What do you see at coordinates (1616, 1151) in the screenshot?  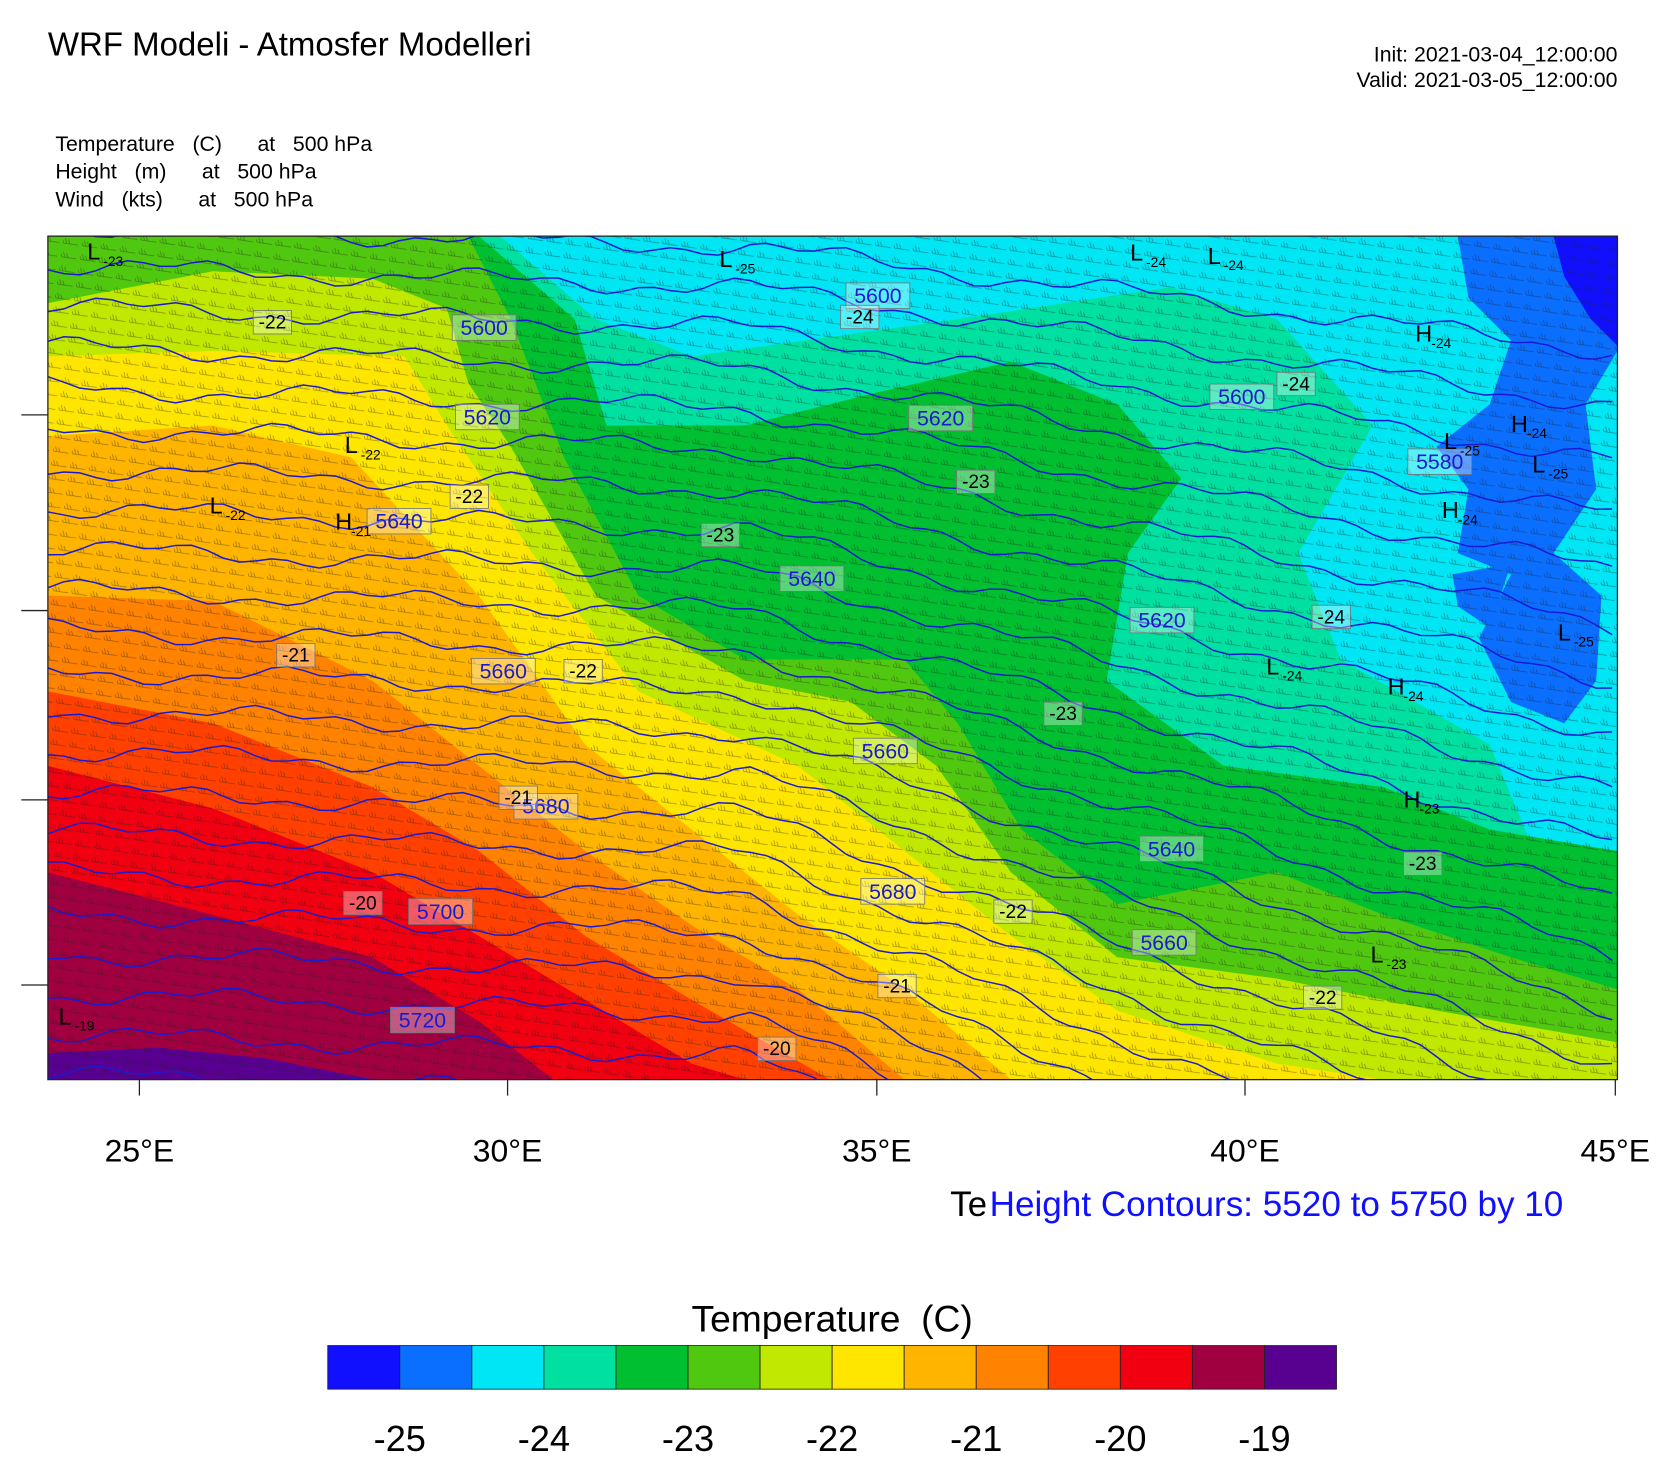 I see `lon-tick-label: 45°E` at bounding box center [1616, 1151].